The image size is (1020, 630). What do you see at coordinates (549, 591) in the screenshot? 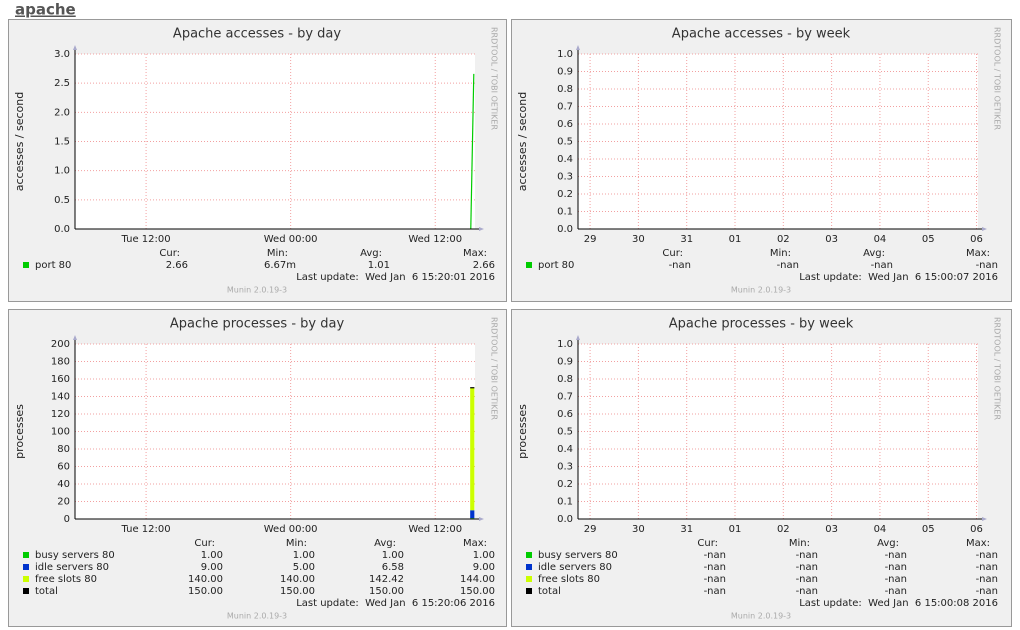
I see `legend-name: total` at bounding box center [549, 591].